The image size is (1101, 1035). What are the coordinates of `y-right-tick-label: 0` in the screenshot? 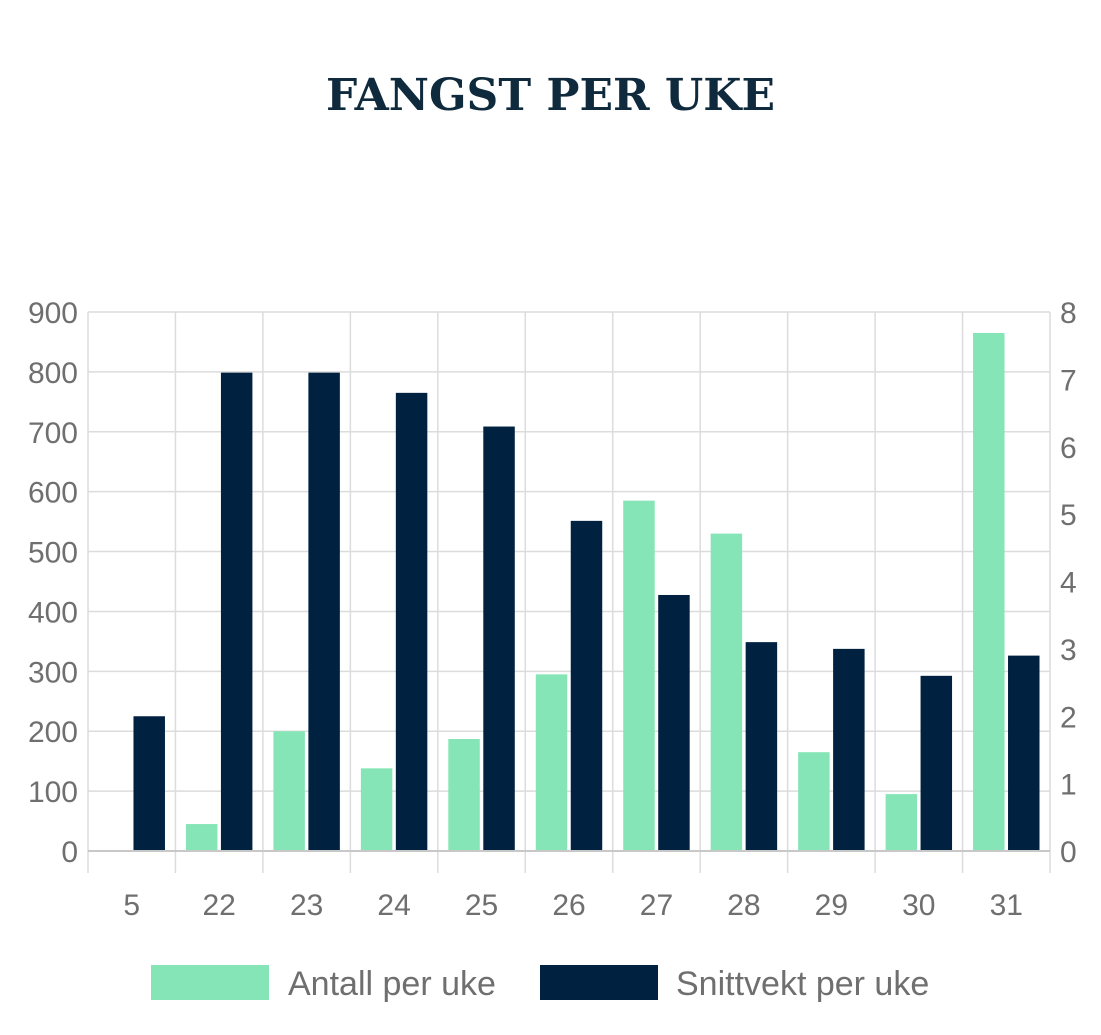 It's located at (1068, 852).